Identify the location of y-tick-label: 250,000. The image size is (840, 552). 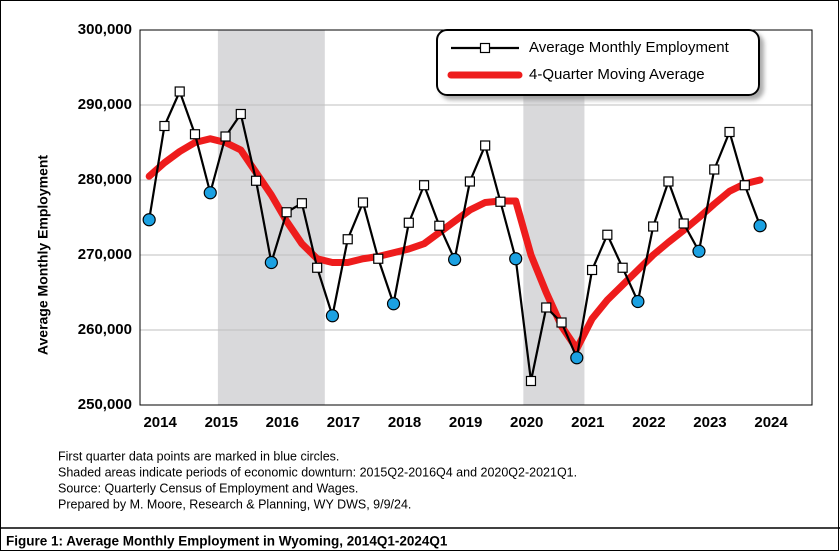
(105, 404).